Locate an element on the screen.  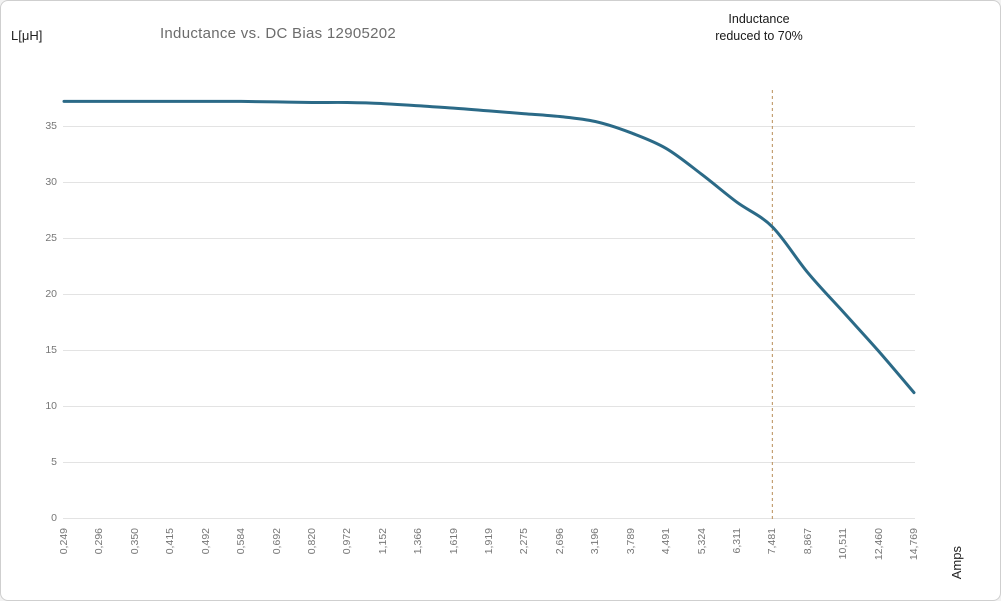
annotation-text: Inductance reduced to 70% is located at coordinates (759, 28).